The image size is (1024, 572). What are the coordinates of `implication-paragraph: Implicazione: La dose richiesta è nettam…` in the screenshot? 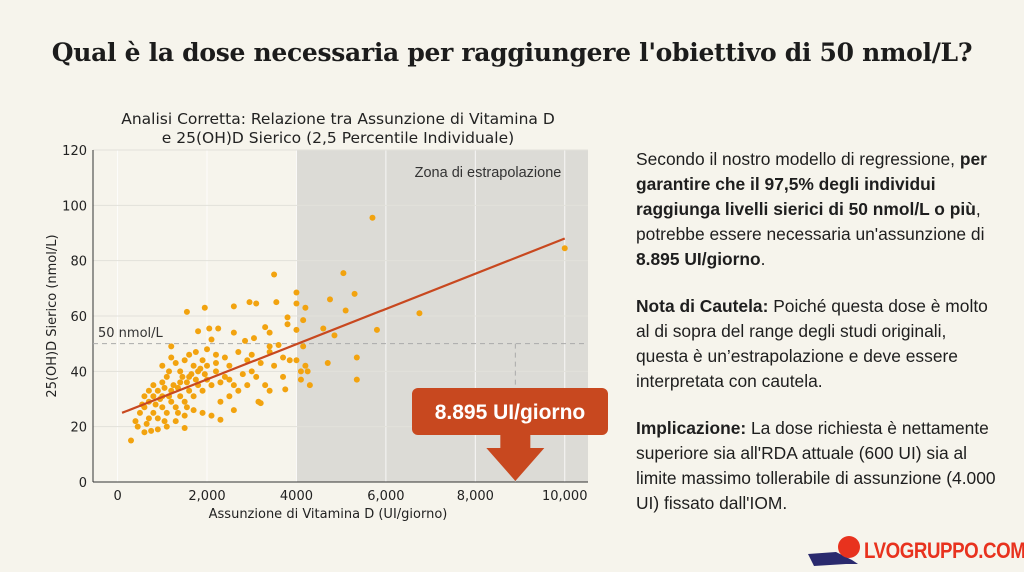 It's located at (816, 466).